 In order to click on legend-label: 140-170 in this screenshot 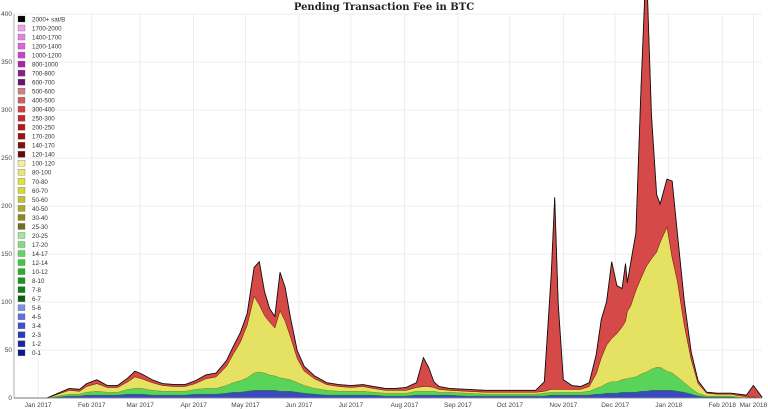, I will do `click(43, 146)`.